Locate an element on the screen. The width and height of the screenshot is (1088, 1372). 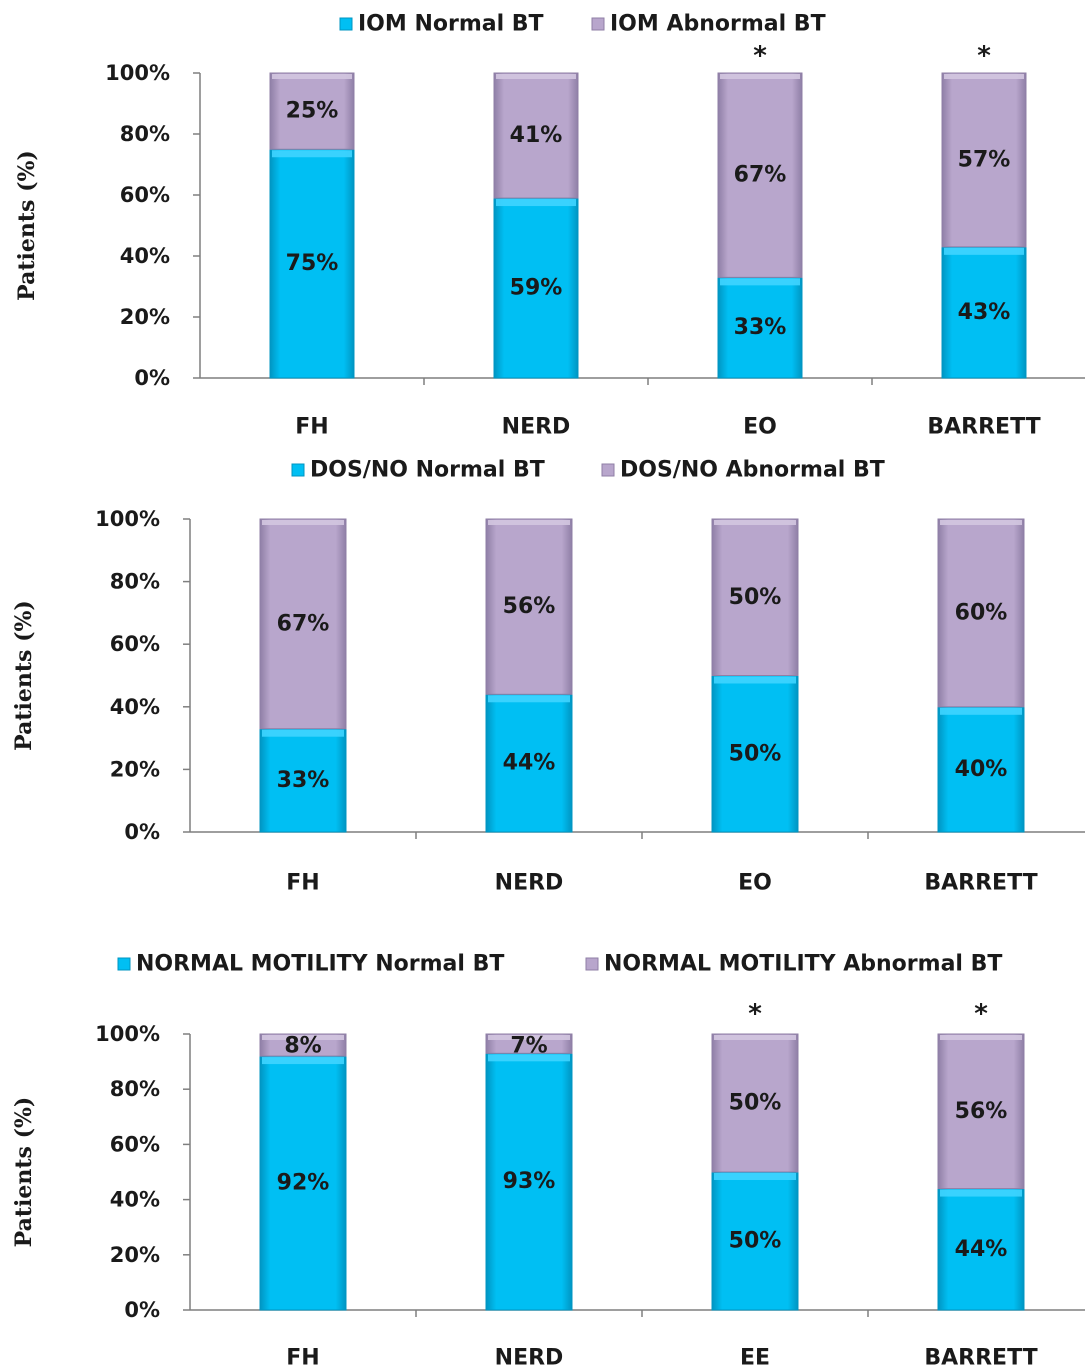
data-label-normal-bt: 43% is located at coordinates (984, 312).